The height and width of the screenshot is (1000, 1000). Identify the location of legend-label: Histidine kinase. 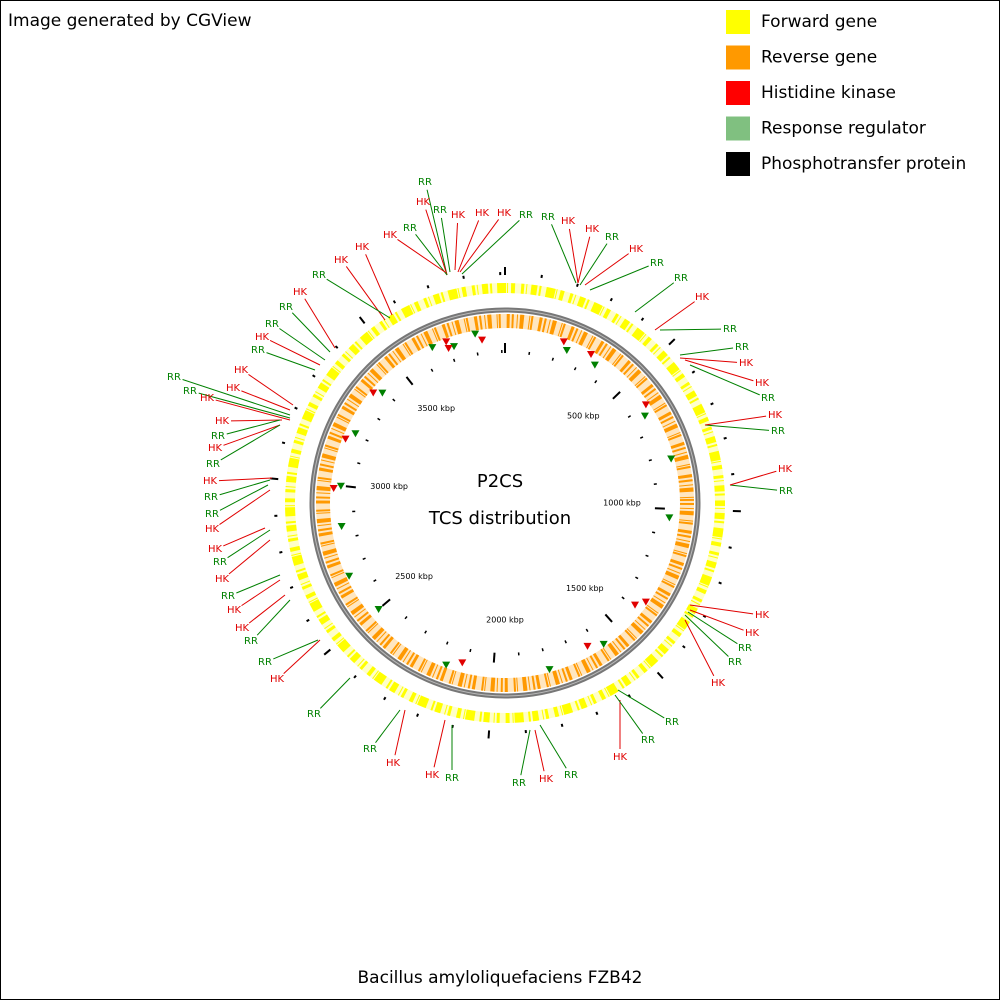
(828, 93).